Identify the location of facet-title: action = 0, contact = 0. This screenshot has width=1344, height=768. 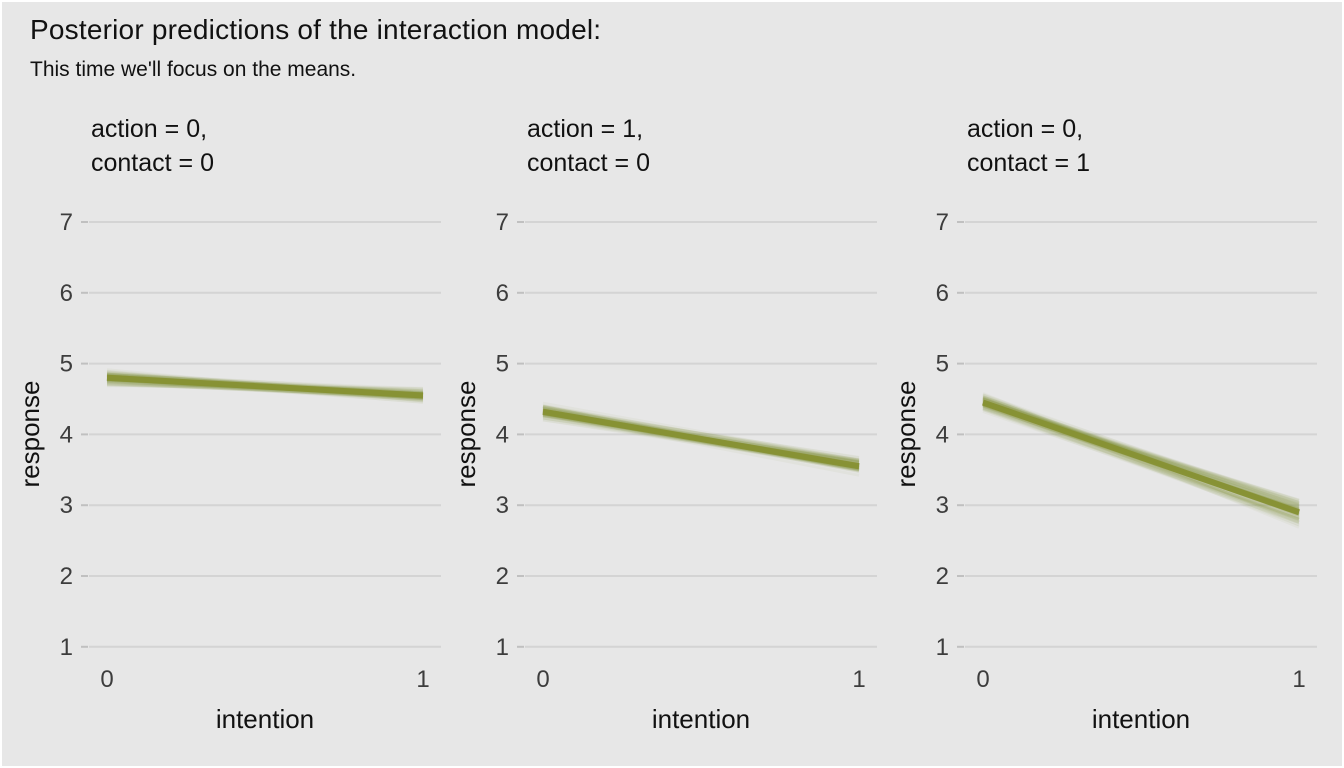
(152, 146).